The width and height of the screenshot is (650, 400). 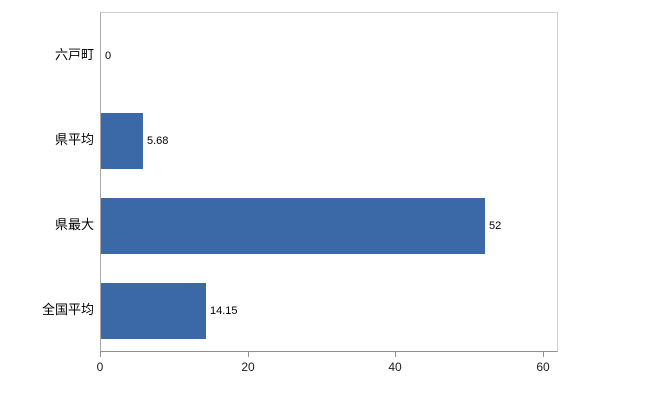 I want to click on category-label-3: 全国平均, so click(x=67, y=309).